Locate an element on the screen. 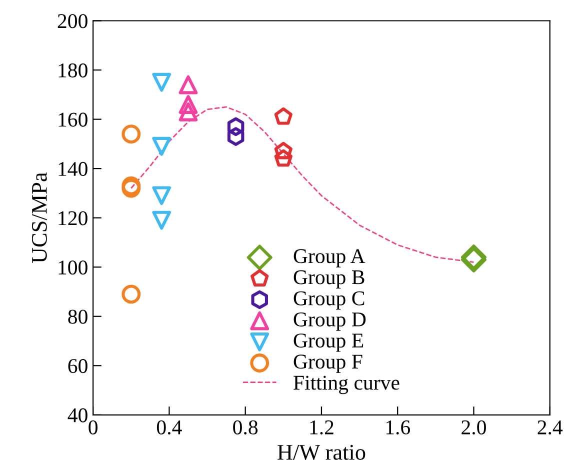 The height and width of the screenshot is (461, 571). x-tick-label: 2.4 is located at coordinates (550, 427).